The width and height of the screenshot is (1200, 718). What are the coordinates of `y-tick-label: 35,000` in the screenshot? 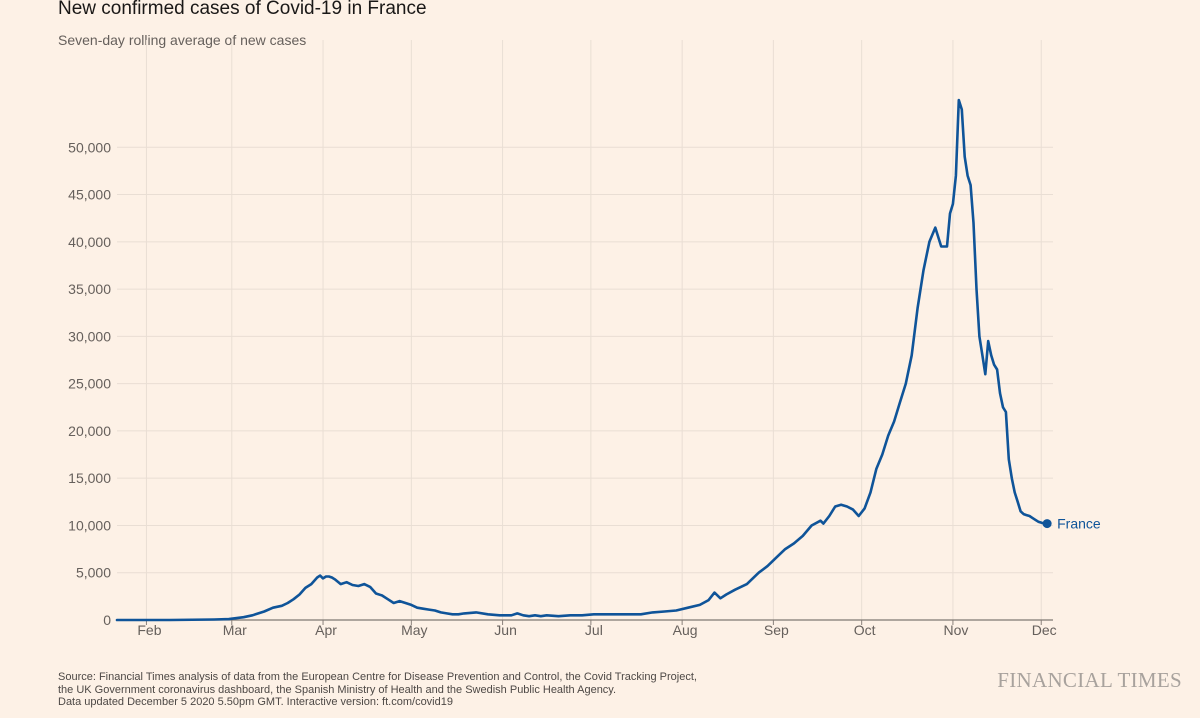 It's located at (89, 289).